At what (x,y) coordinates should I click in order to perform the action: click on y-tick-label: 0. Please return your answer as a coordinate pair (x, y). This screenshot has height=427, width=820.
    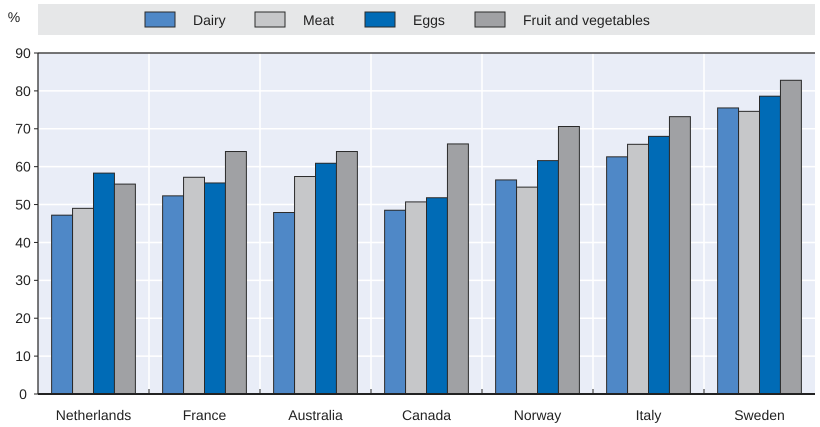
    Looking at the image, I should click on (23, 394).